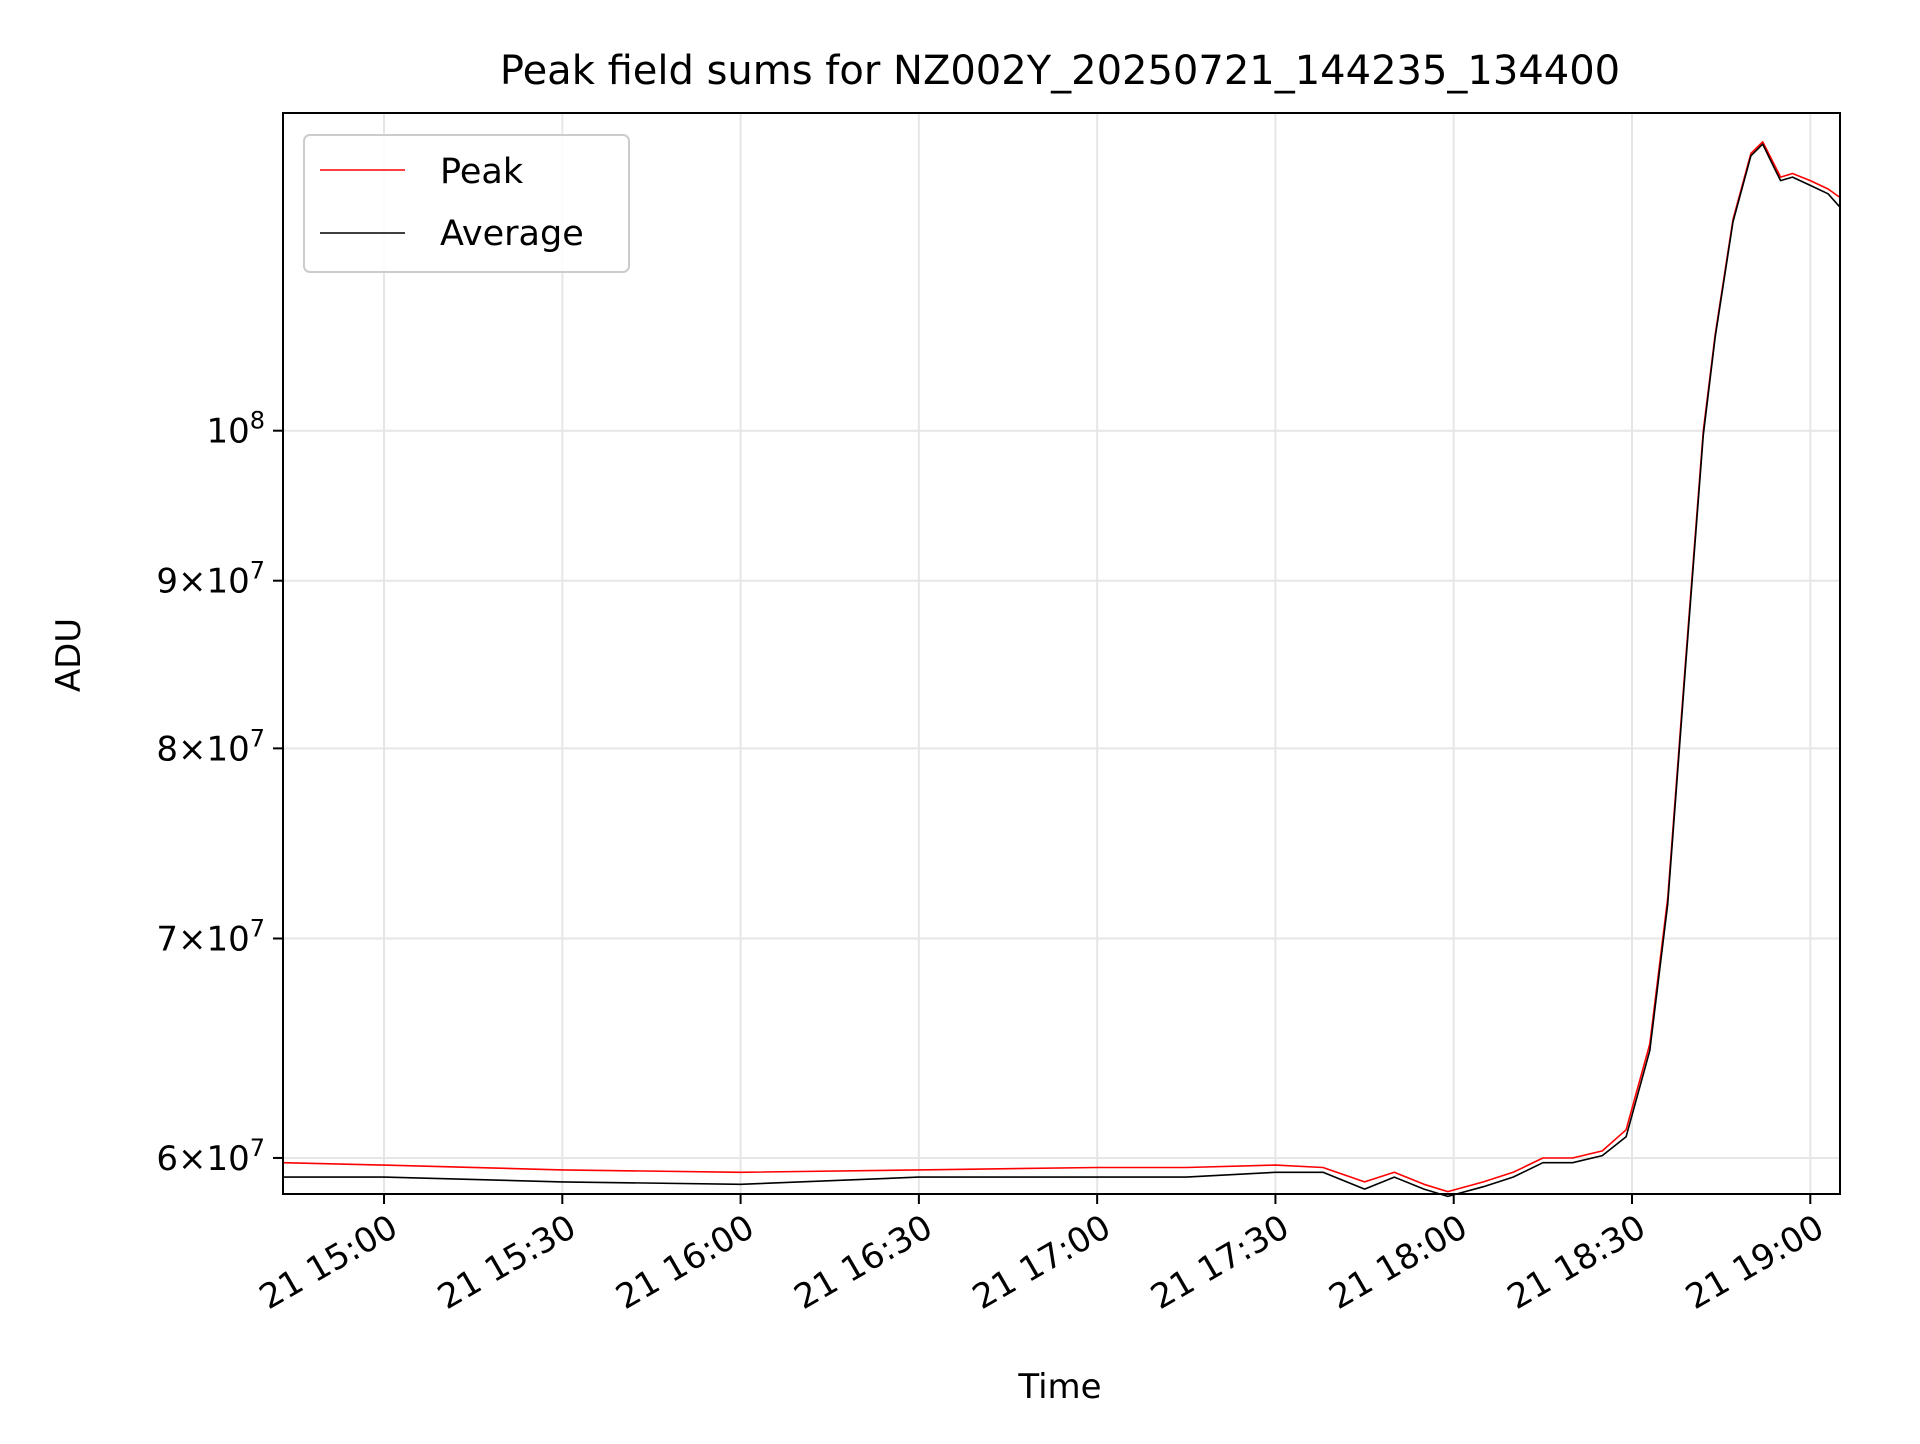 The image size is (1920, 1444). I want to click on legend-label-peak: Peak, so click(482, 172).